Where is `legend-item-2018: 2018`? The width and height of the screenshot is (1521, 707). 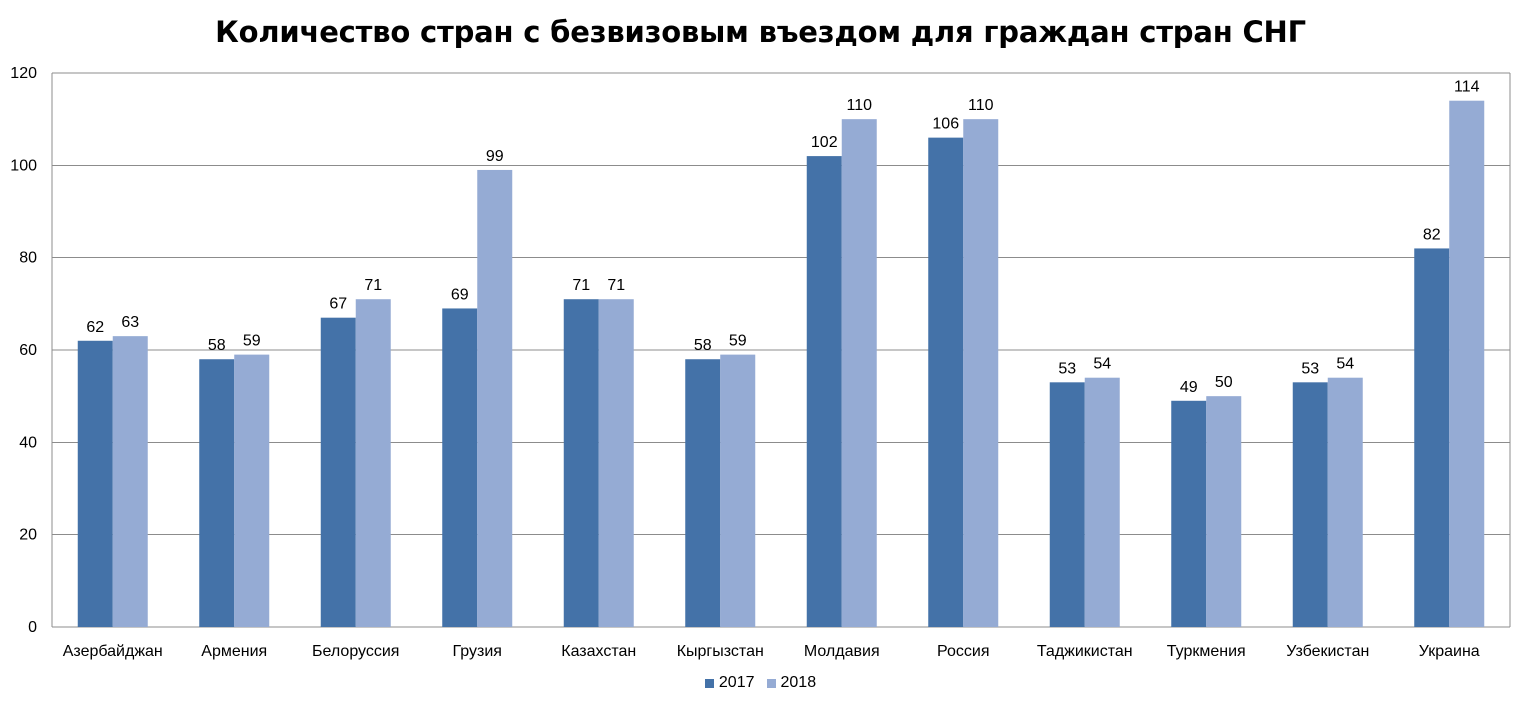 legend-item-2018: 2018 is located at coordinates (791, 683).